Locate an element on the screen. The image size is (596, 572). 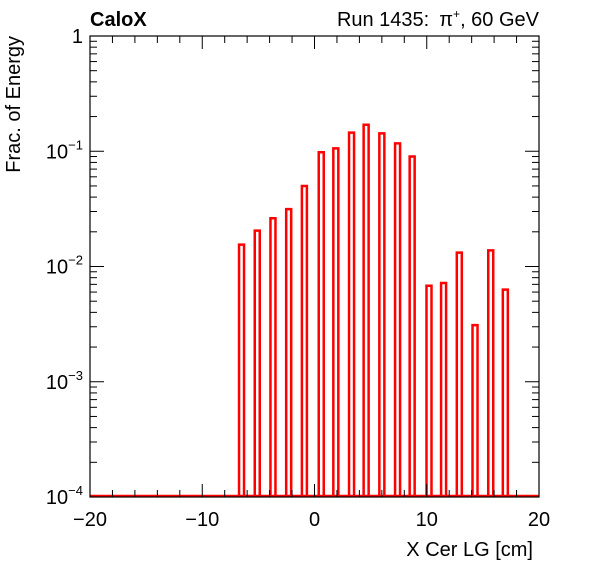
title-right: Run 1435: π+, 60 GeV is located at coordinates (438, 19).